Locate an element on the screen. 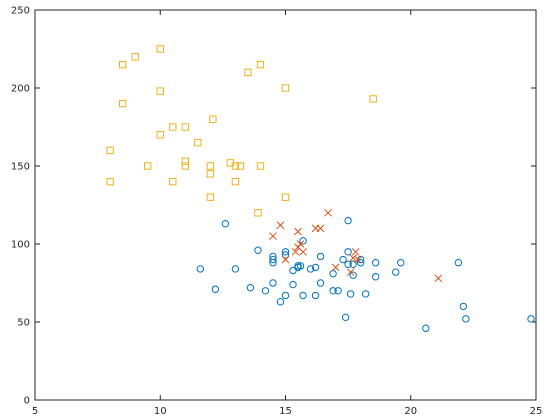 The height and width of the screenshot is (420, 560). y-tick-label: 250 is located at coordinates (20, 11).